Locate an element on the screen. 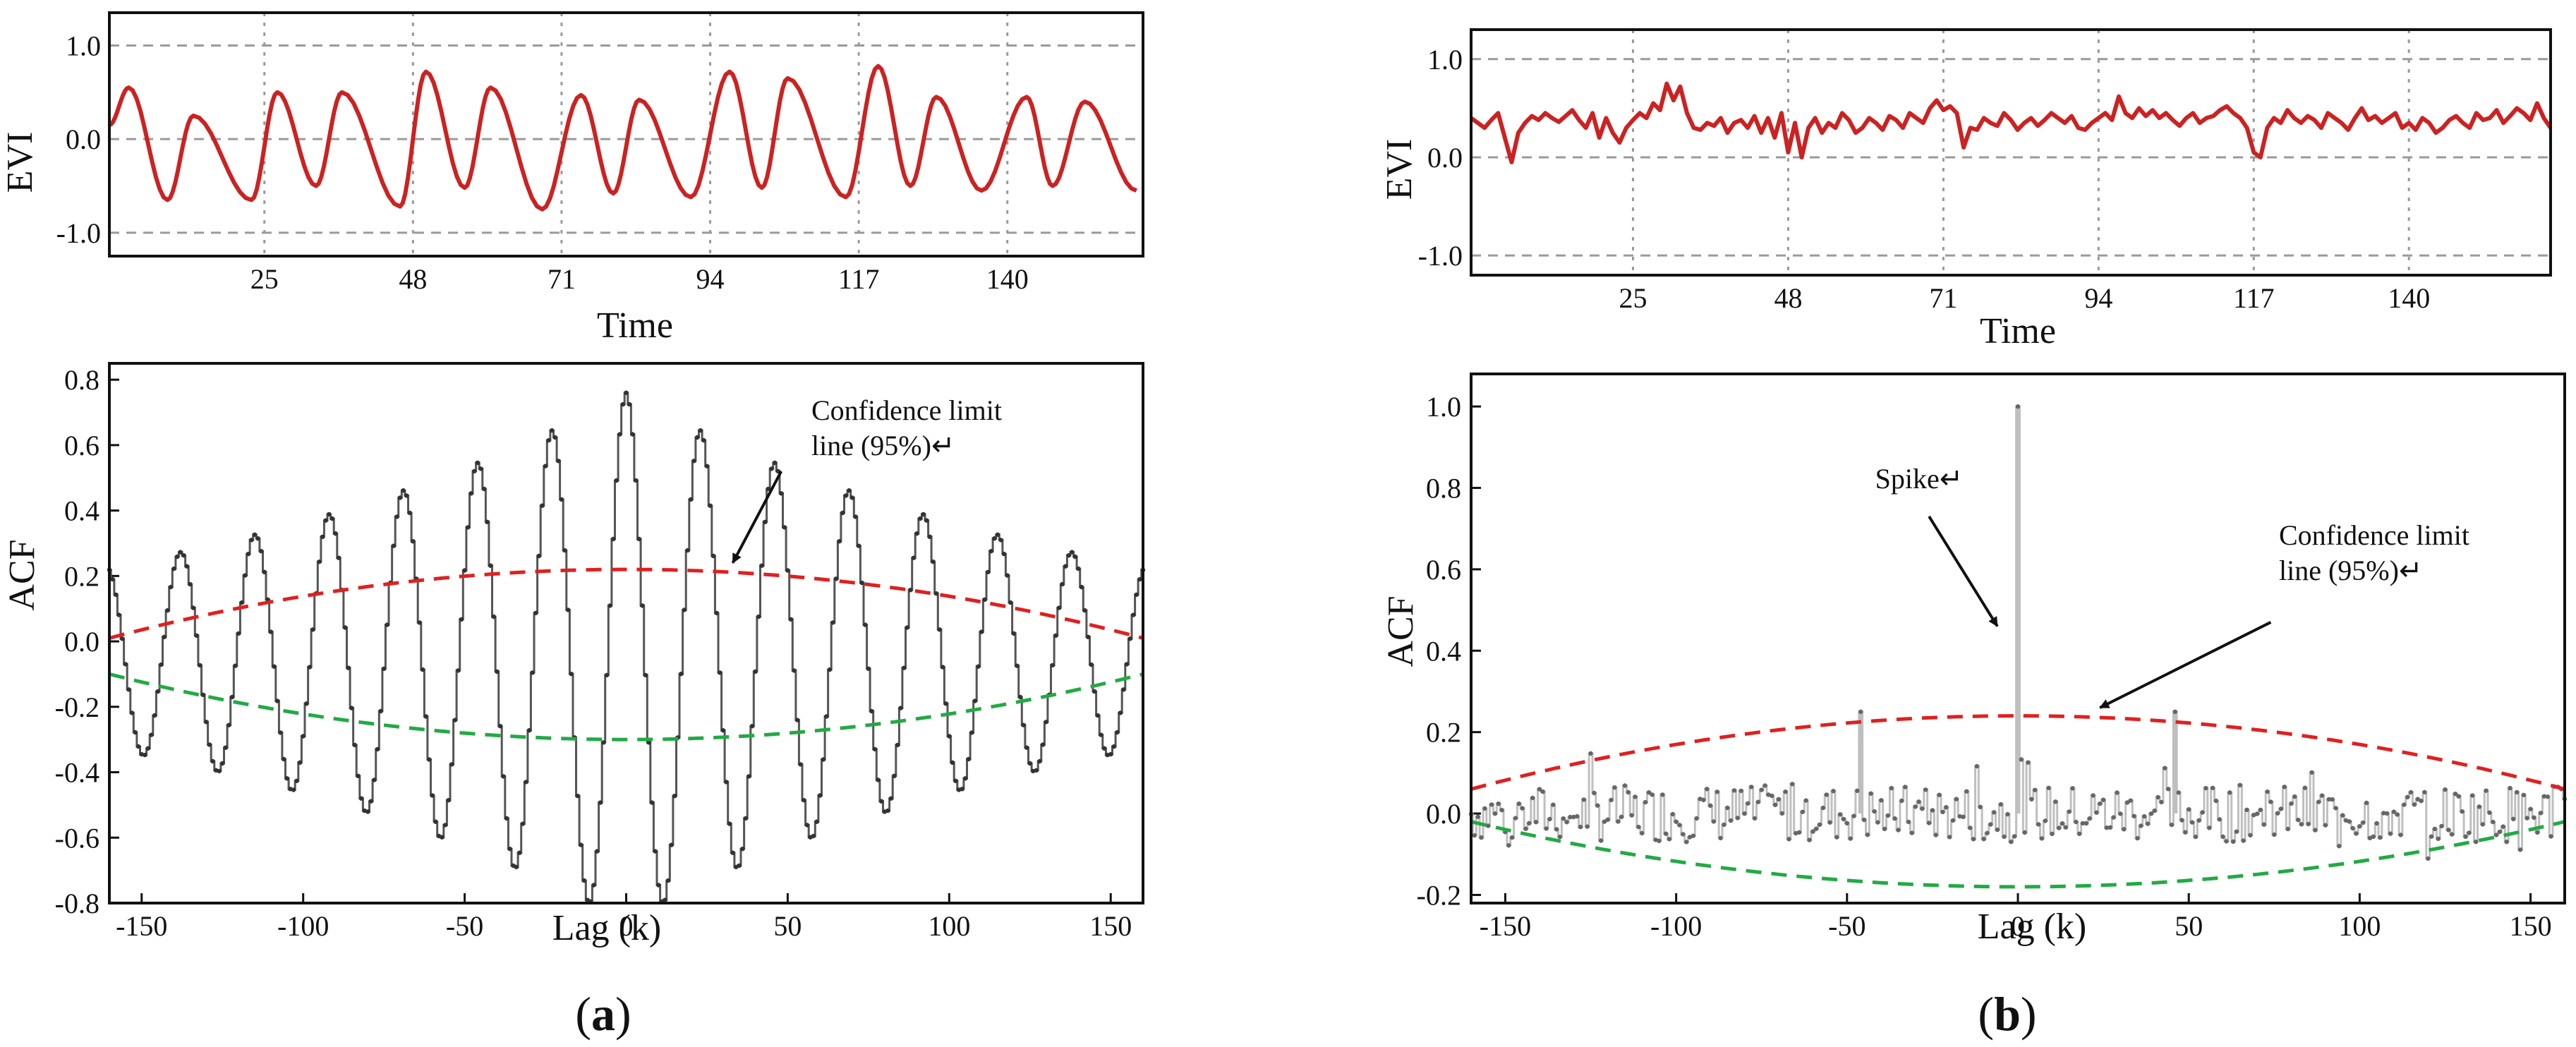  acf-a-xtick-label-6: 150 is located at coordinates (1111, 926).